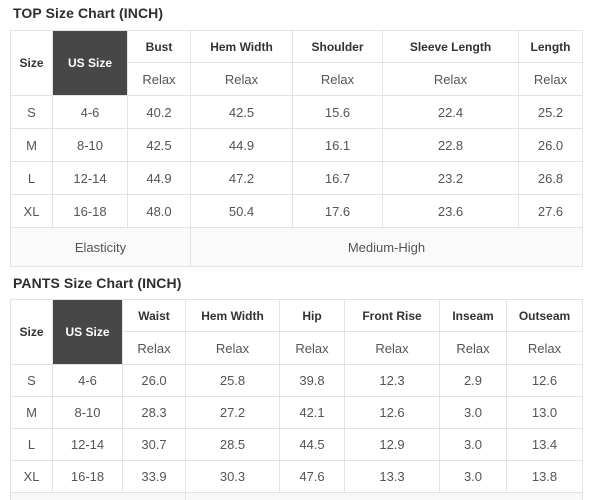 This screenshot has height=500, width=600. I want to click on table-row-xl: XL 16-18 48.0 50.4 17.6 23.6 27.6, so click(296, 211).